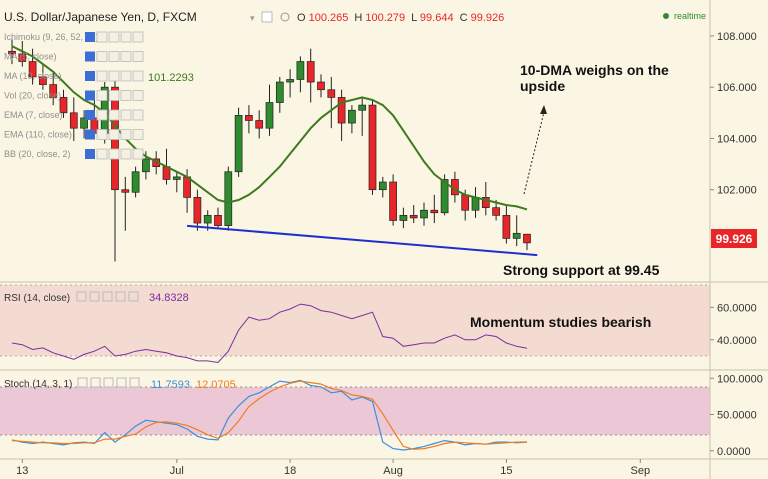  I want to click on date-tick-label: Sep, so click(641, 471).